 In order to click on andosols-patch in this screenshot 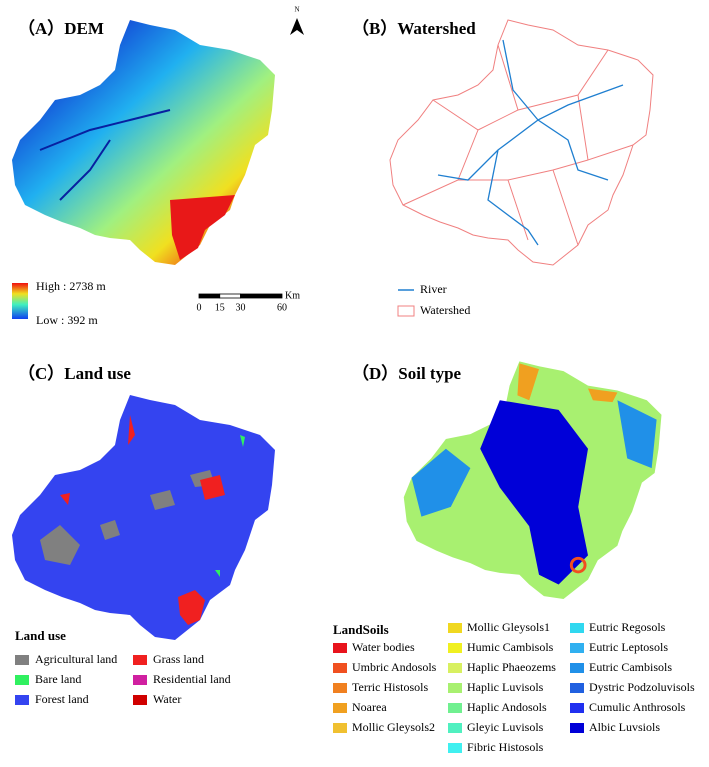, I will do `click(578, 565)`.